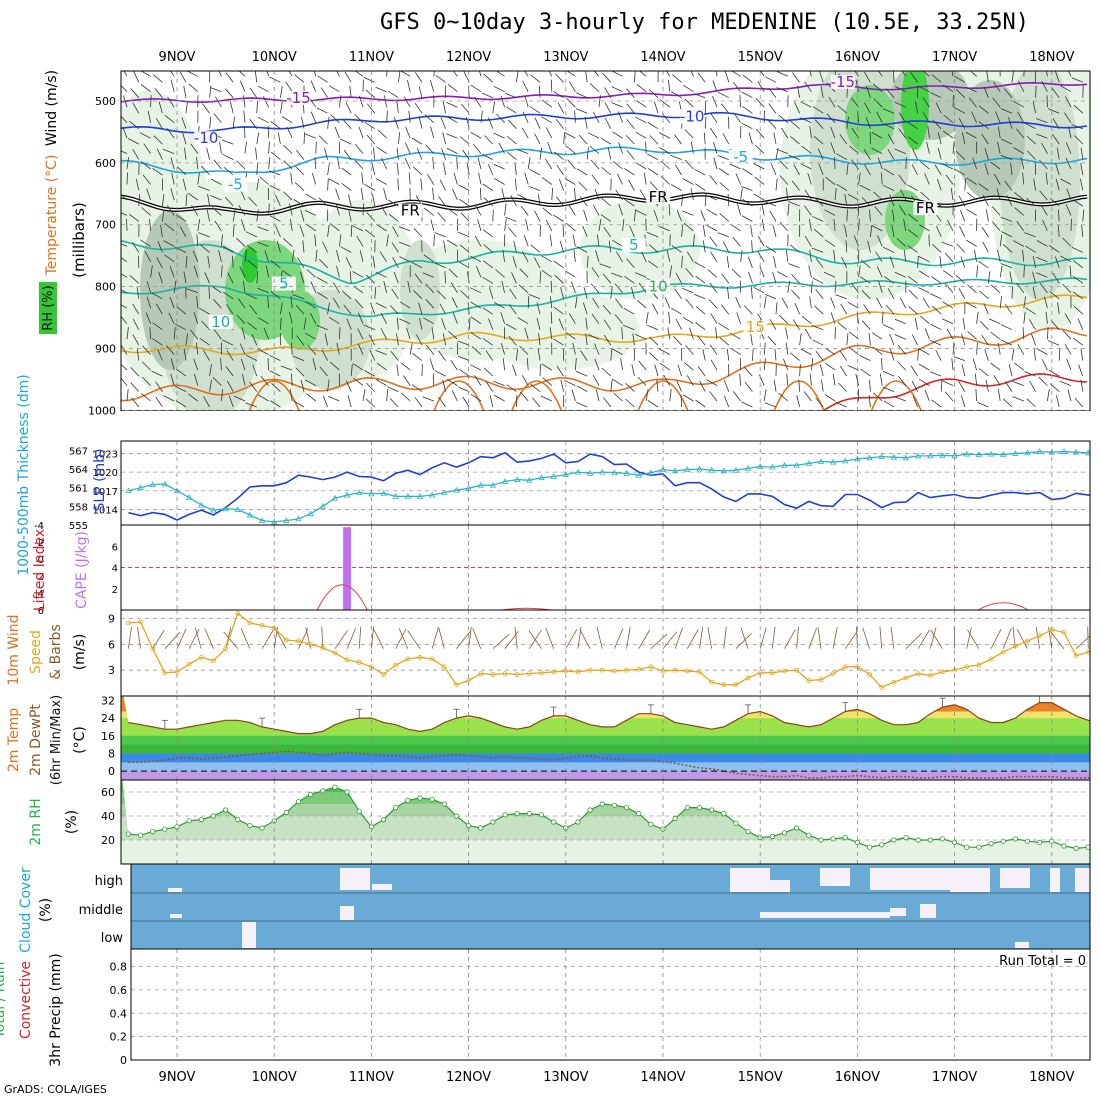  What do you see at coordinates (119, 1013) in the screenshot?
I see `precip-tick-label: 0.4` at bounding box center [119, 1013].